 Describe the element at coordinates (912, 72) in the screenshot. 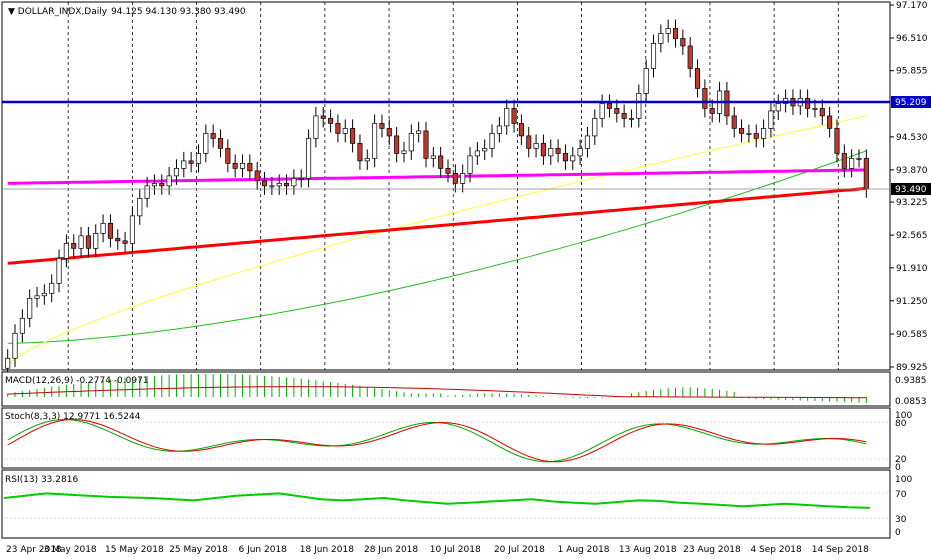

I see `y-tick-label: 95.855` at that location.